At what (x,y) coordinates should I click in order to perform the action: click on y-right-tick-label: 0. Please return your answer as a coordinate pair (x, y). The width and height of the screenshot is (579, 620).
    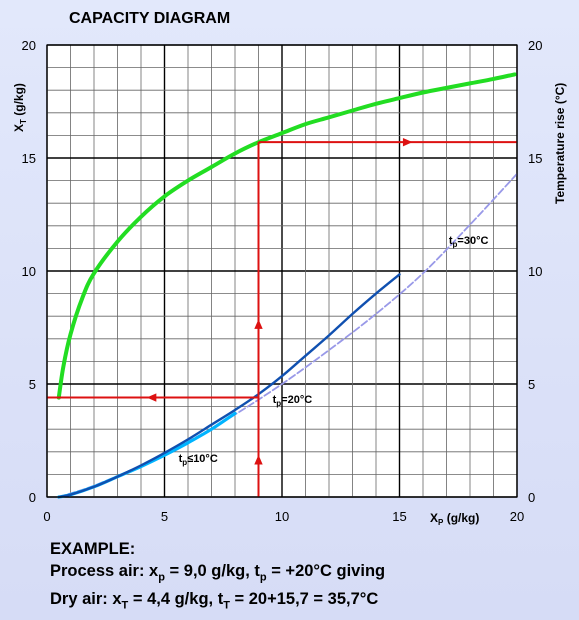
    Looking at the image, I should click on (531, 497).